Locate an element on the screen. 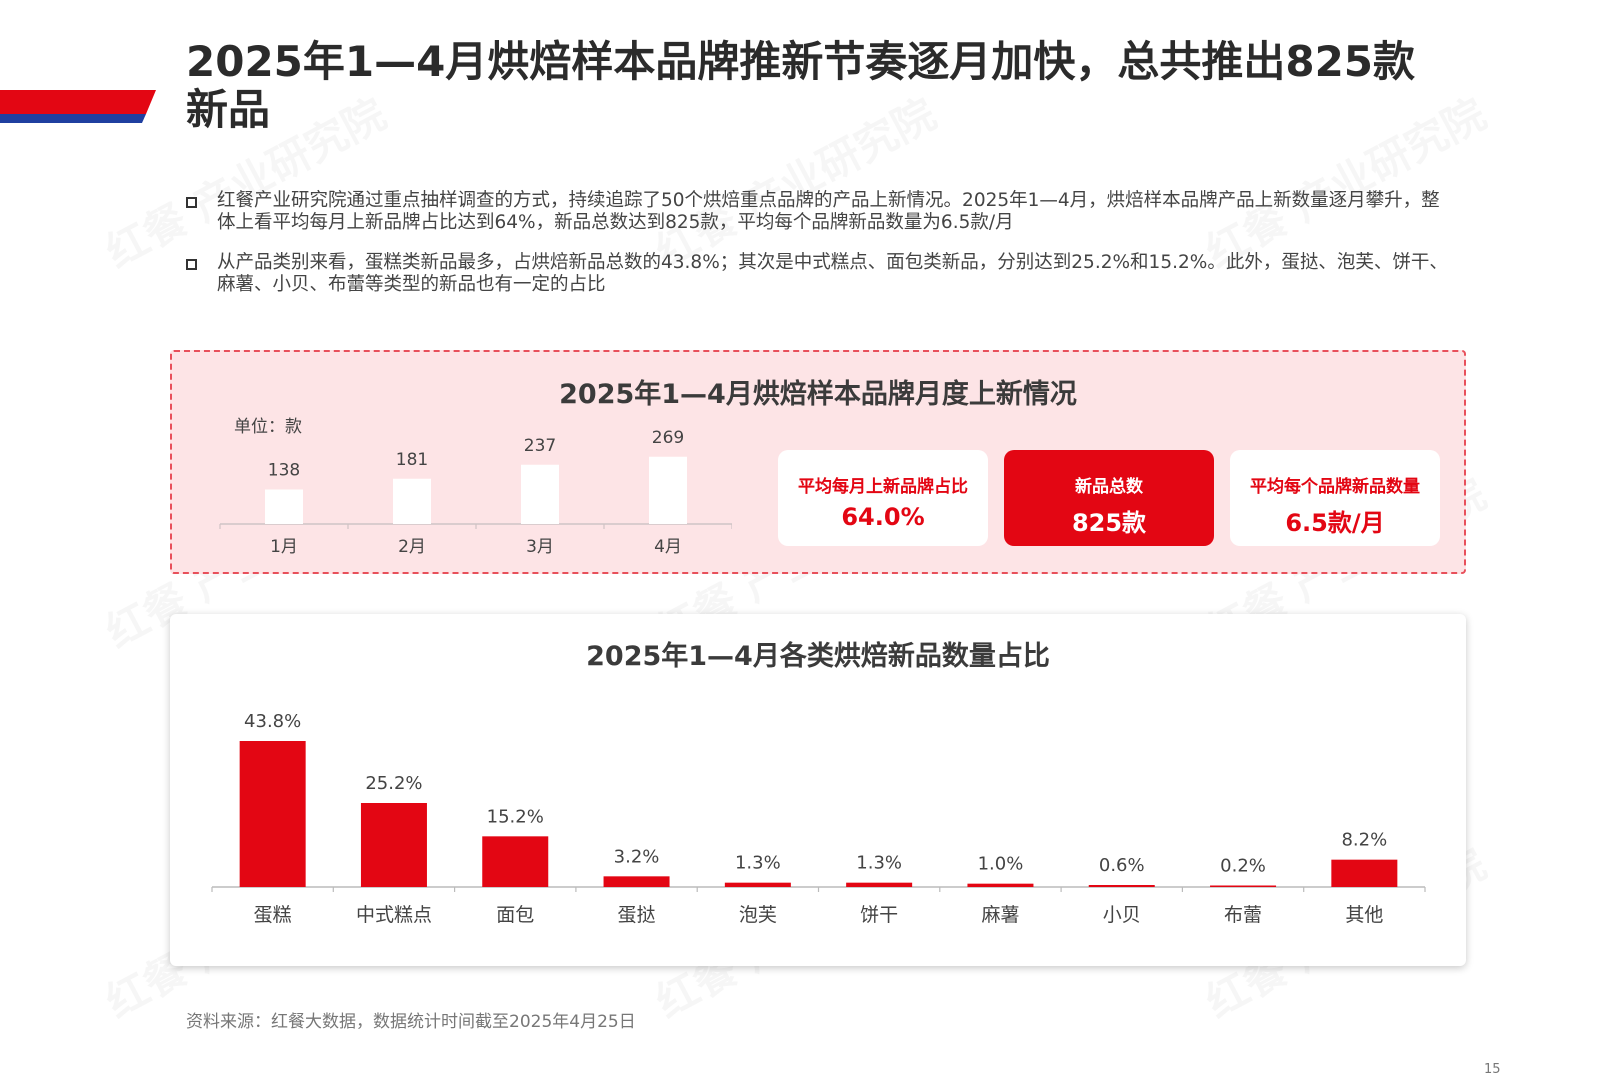 This screenshot has width=1620, height=1080. kpi-value: 6.5款/月 is located at coordinates (1335, 523).